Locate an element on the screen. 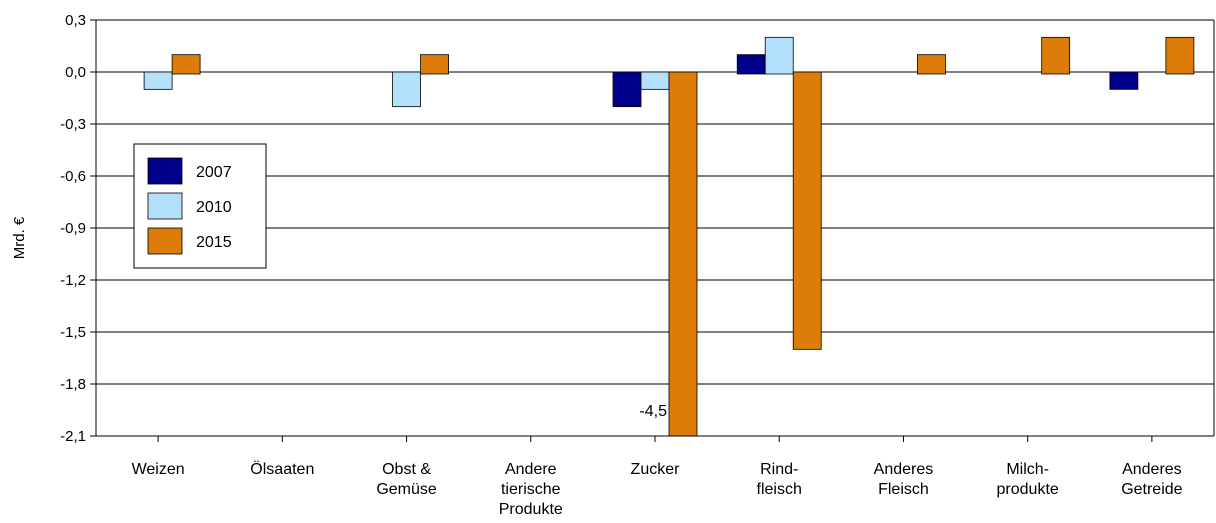 This screenshot has width=1216, height=523. legend-swatch-2007 is located at coordinates (165, 171).